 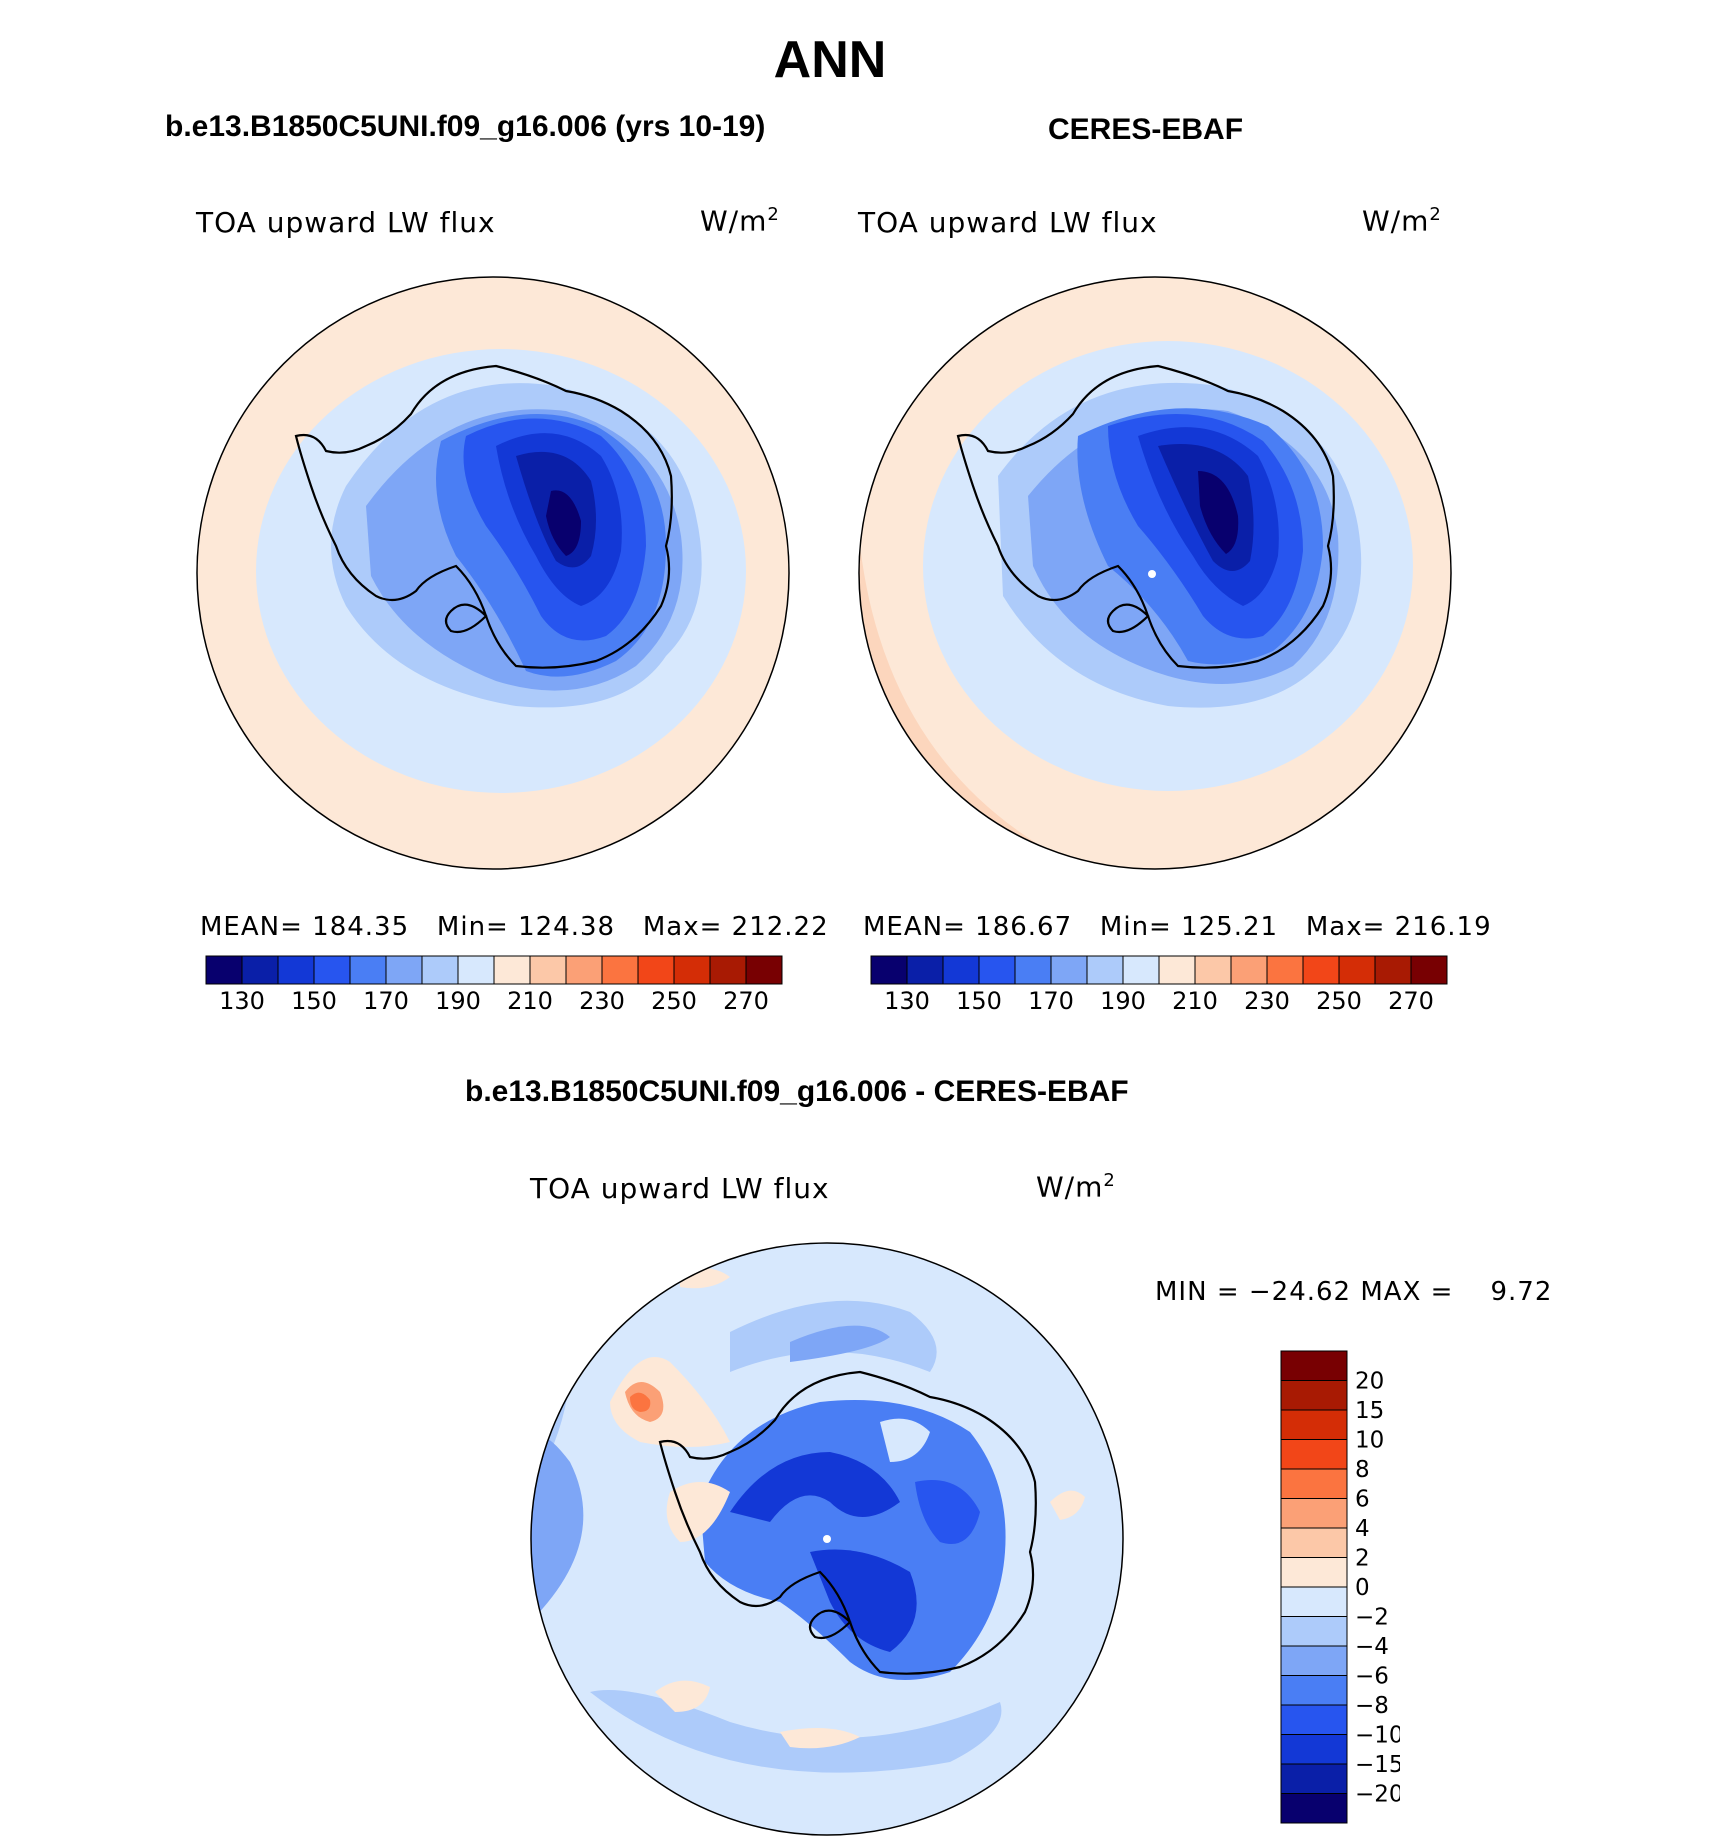 I want to click on obs-colorbar-label: 230, so click(x=1267, y=1001).